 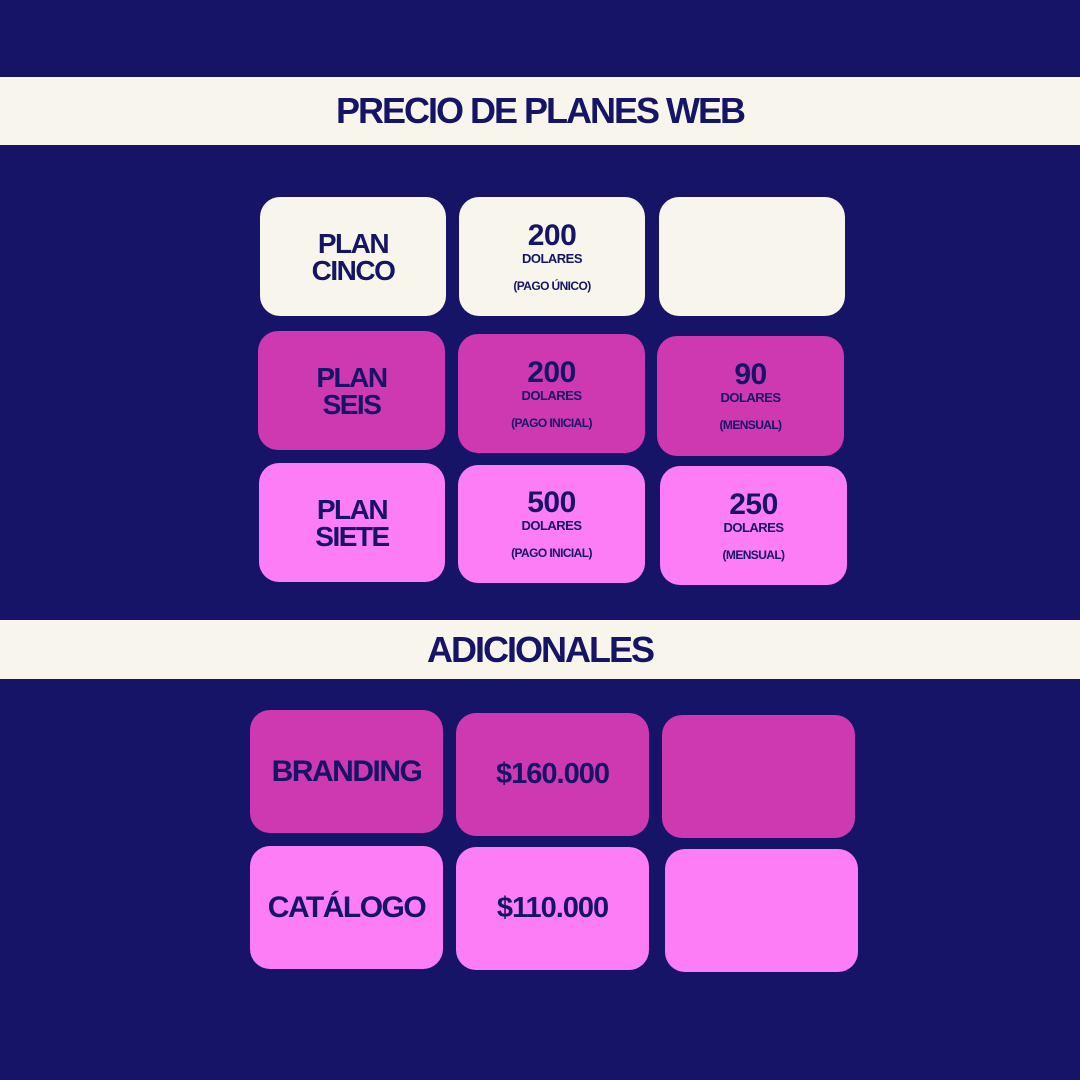 What do you see at coordinates (551, 502) in the screenshot?
I see `price-amount: 500` at bounding box center [551, 502].